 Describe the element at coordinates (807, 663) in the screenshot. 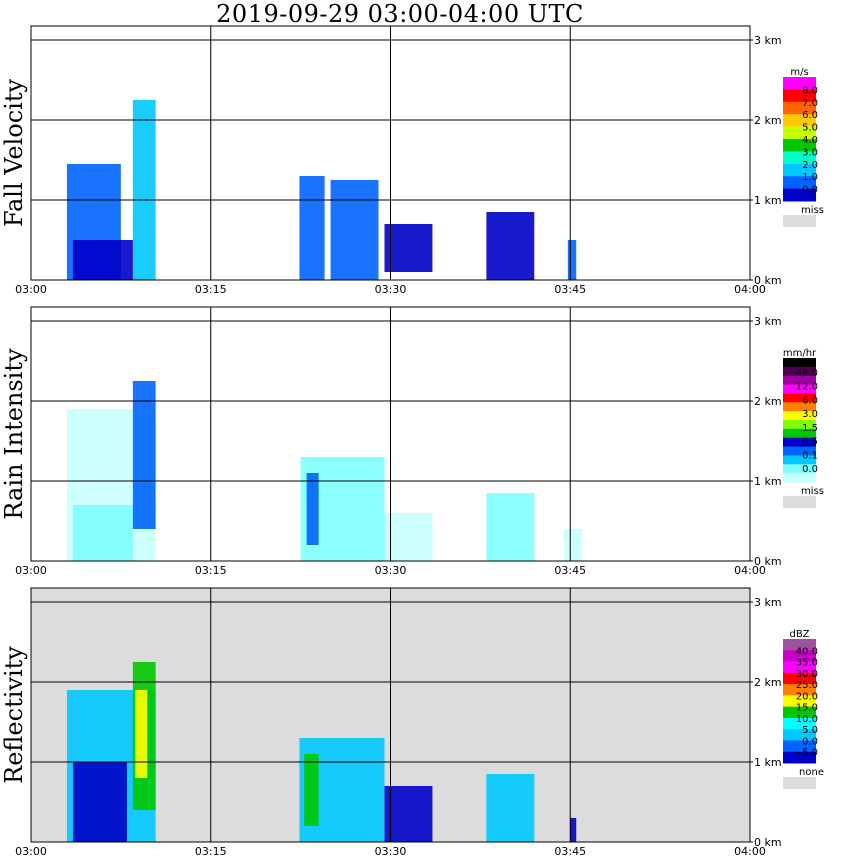

I see `legend-label: 35.0` at that location.